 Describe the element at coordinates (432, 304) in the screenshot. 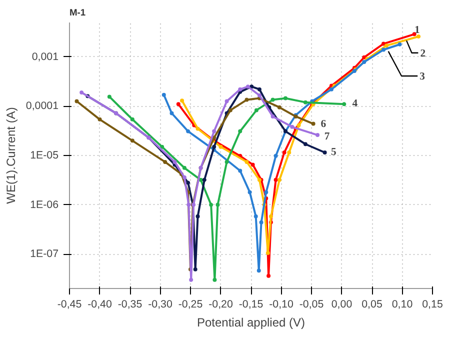

I see `x-tick-label: 0,15` at that location.